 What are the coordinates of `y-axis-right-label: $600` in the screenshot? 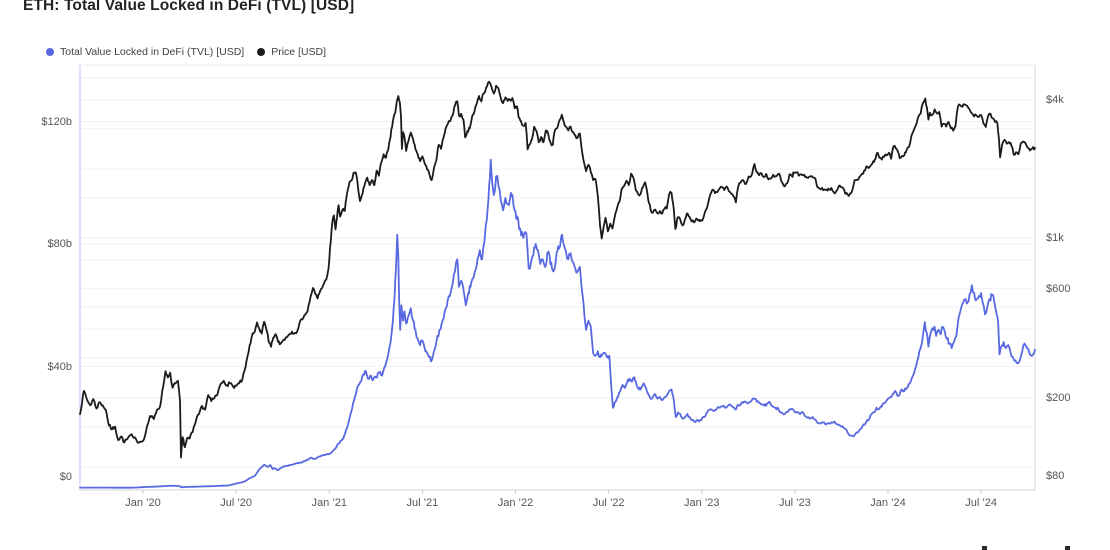 It's located at (1058, 288).